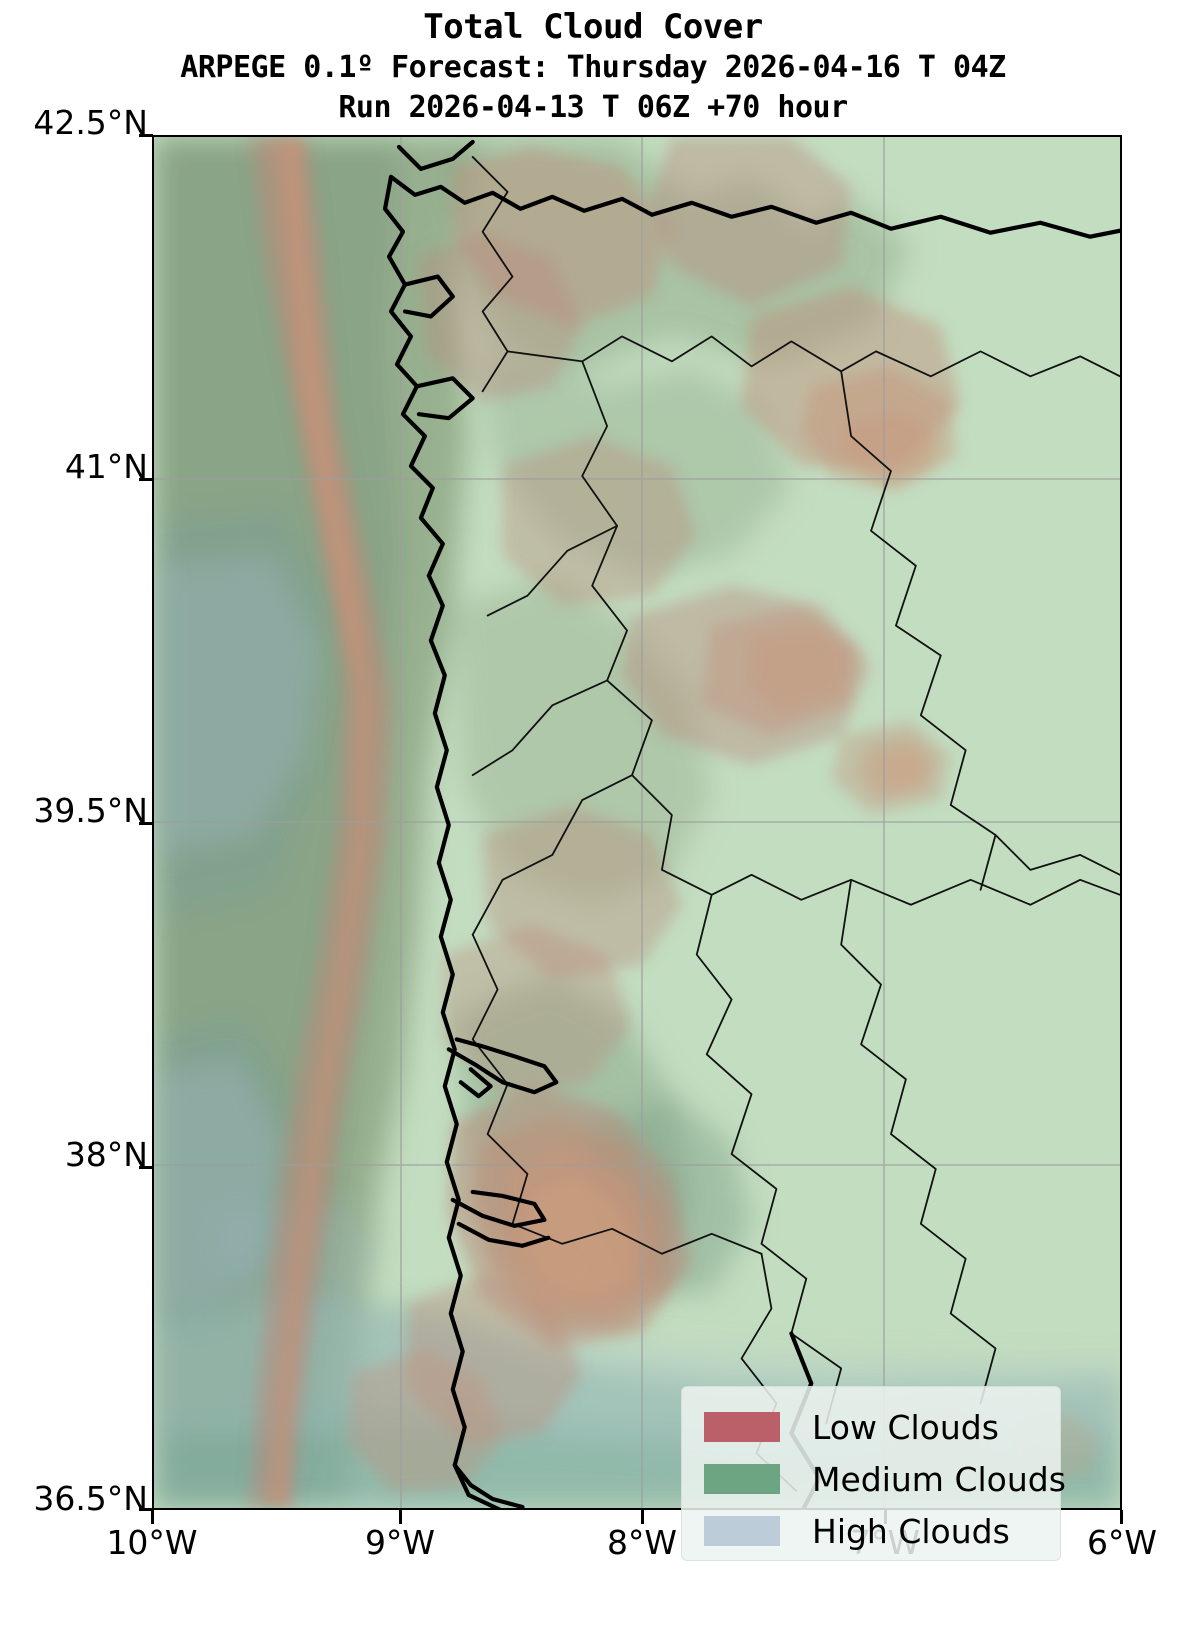 This screenshot has width=1186, height=1644. I want to click on ytick-mark-38N, so click(146, 1167).